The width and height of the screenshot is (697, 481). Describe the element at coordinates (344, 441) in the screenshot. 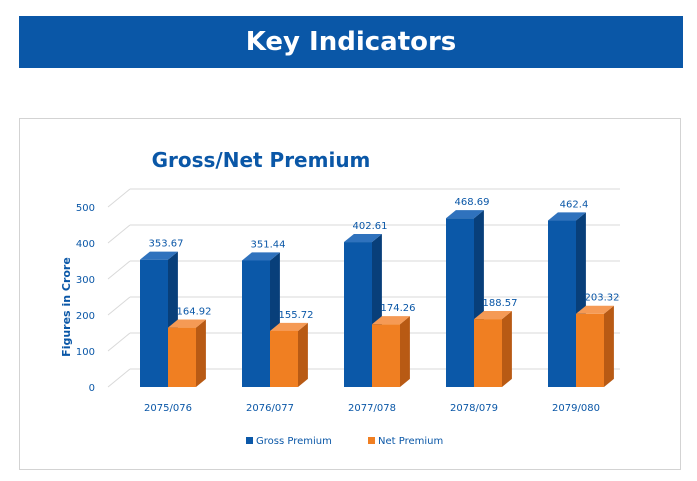

I see `legend: Gross Premium Net Premium` at that location.